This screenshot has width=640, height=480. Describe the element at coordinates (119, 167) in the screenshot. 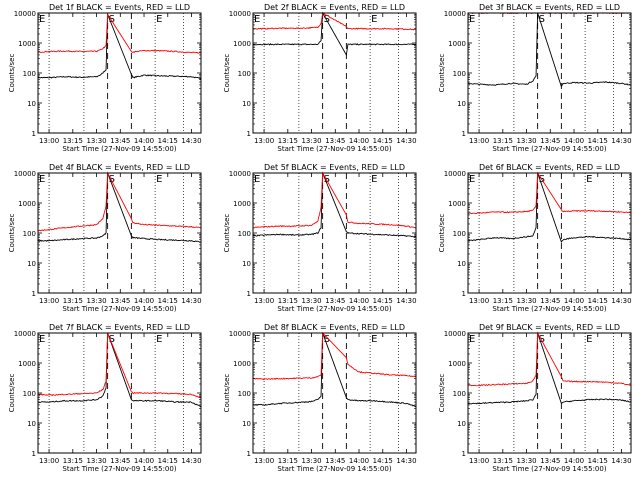

I see `panel-title: Det 4f BLACK = Events, RED = LLD` at that location.